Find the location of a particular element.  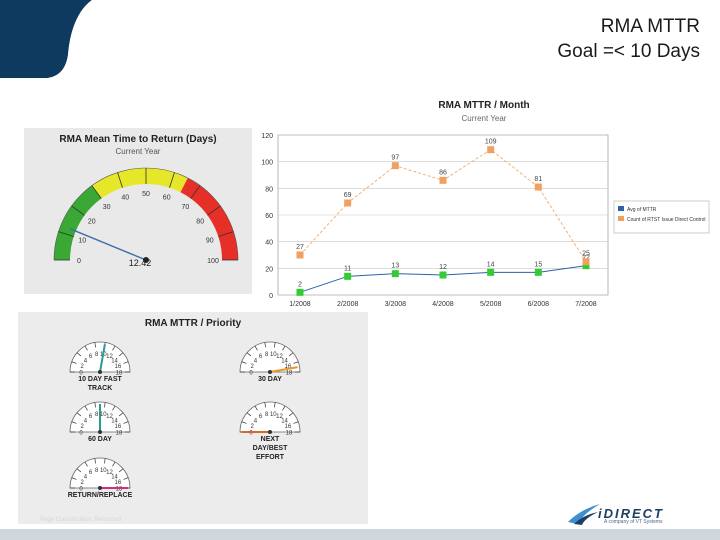

data-label: 69 is located at coordinates (348, 195).